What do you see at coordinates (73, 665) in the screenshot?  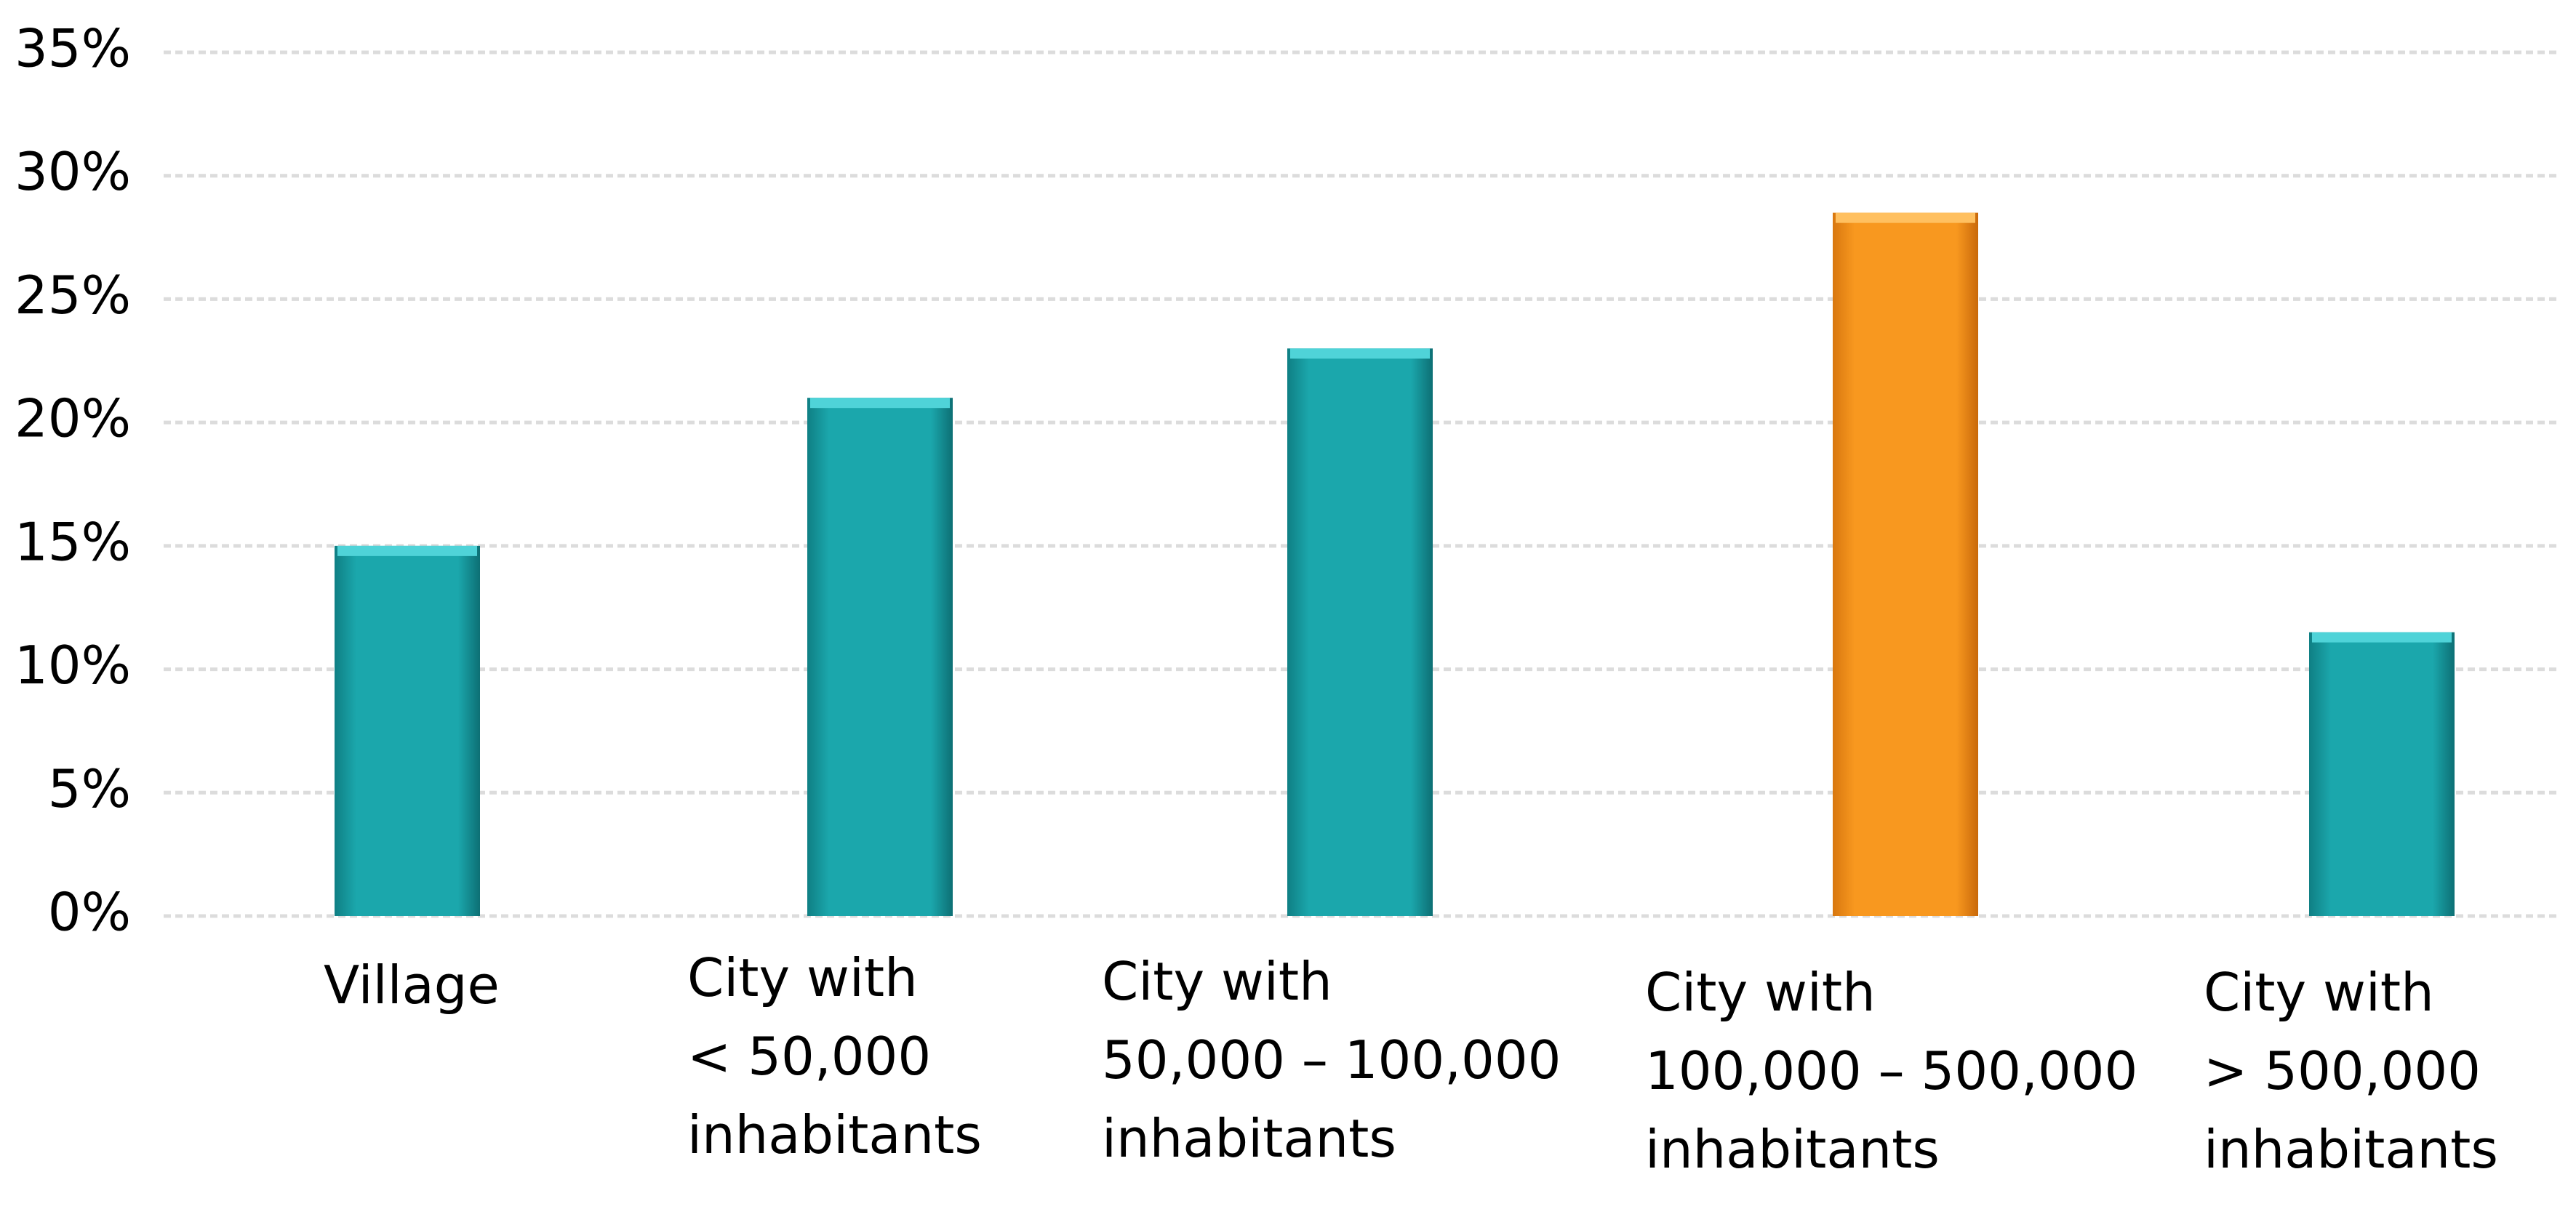 I see `y-tick-label: 10%` at bounding box center [73, 665].